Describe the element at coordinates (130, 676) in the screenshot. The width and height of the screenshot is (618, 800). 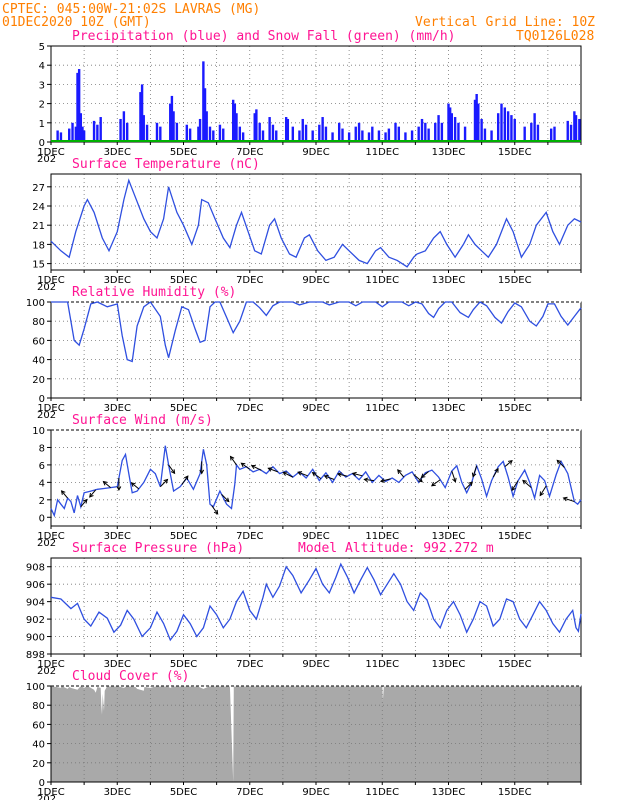
I see `cloud-cover-title: Cloud Cover (%)` at that location.